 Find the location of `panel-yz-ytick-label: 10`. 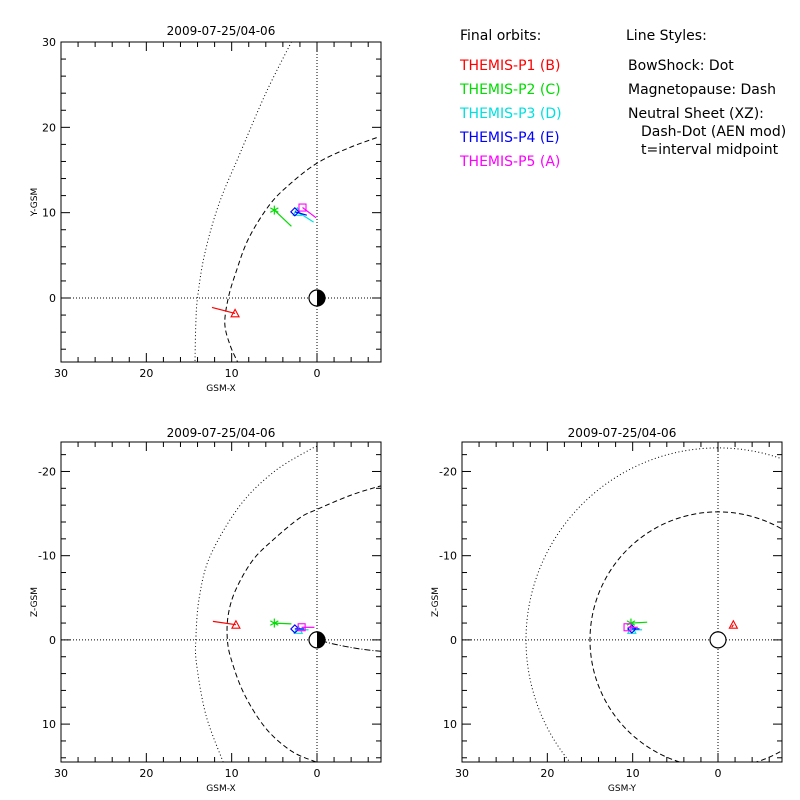

panel-yz-ytick-label: 10 is located at coordinates (450, 724).